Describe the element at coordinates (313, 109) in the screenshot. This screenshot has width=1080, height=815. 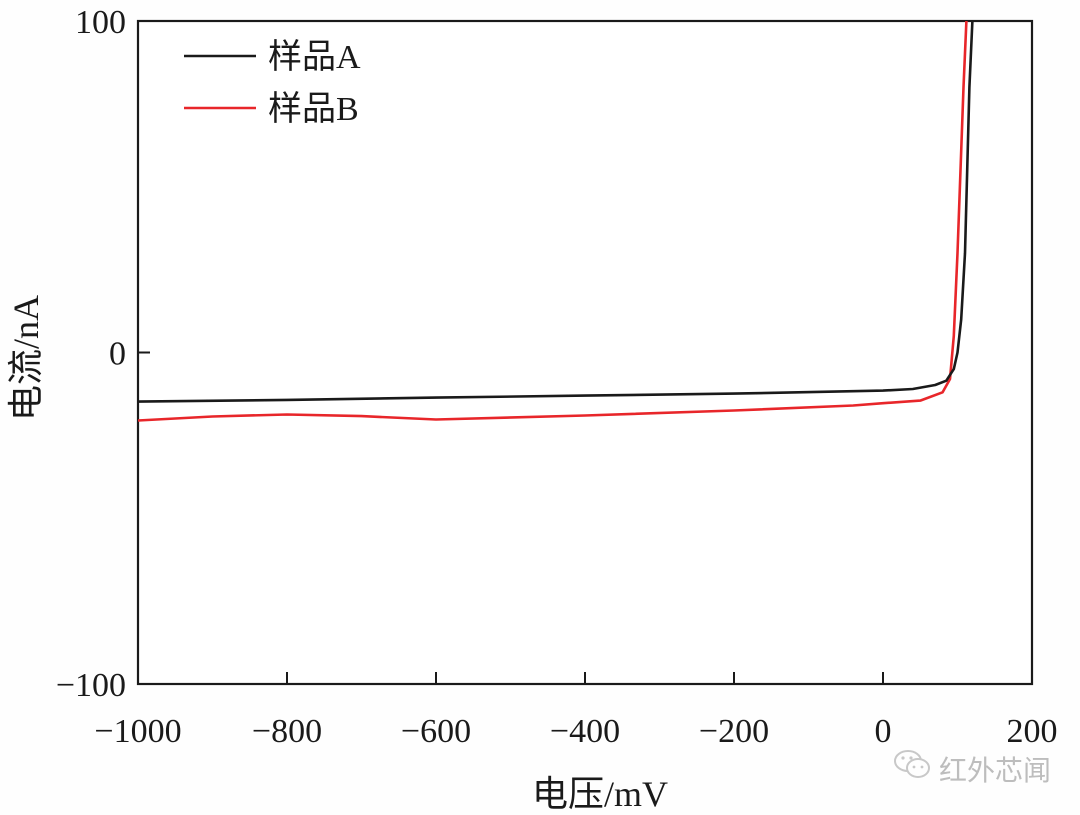
I see `legend-label: 样品B` at that location.